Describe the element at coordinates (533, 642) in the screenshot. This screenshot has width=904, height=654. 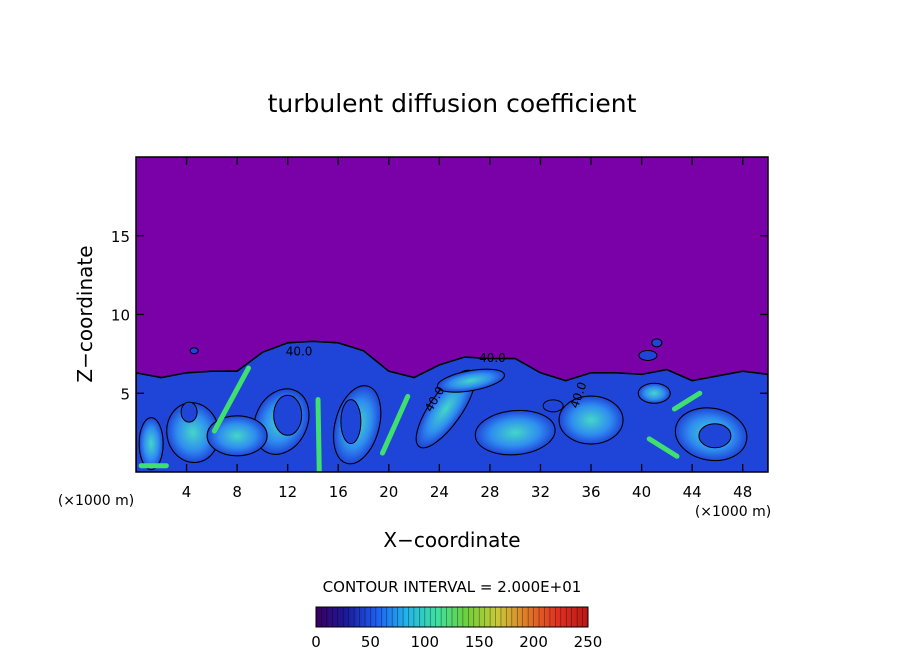
I see `colorbar-tick-label: 200` at that location.